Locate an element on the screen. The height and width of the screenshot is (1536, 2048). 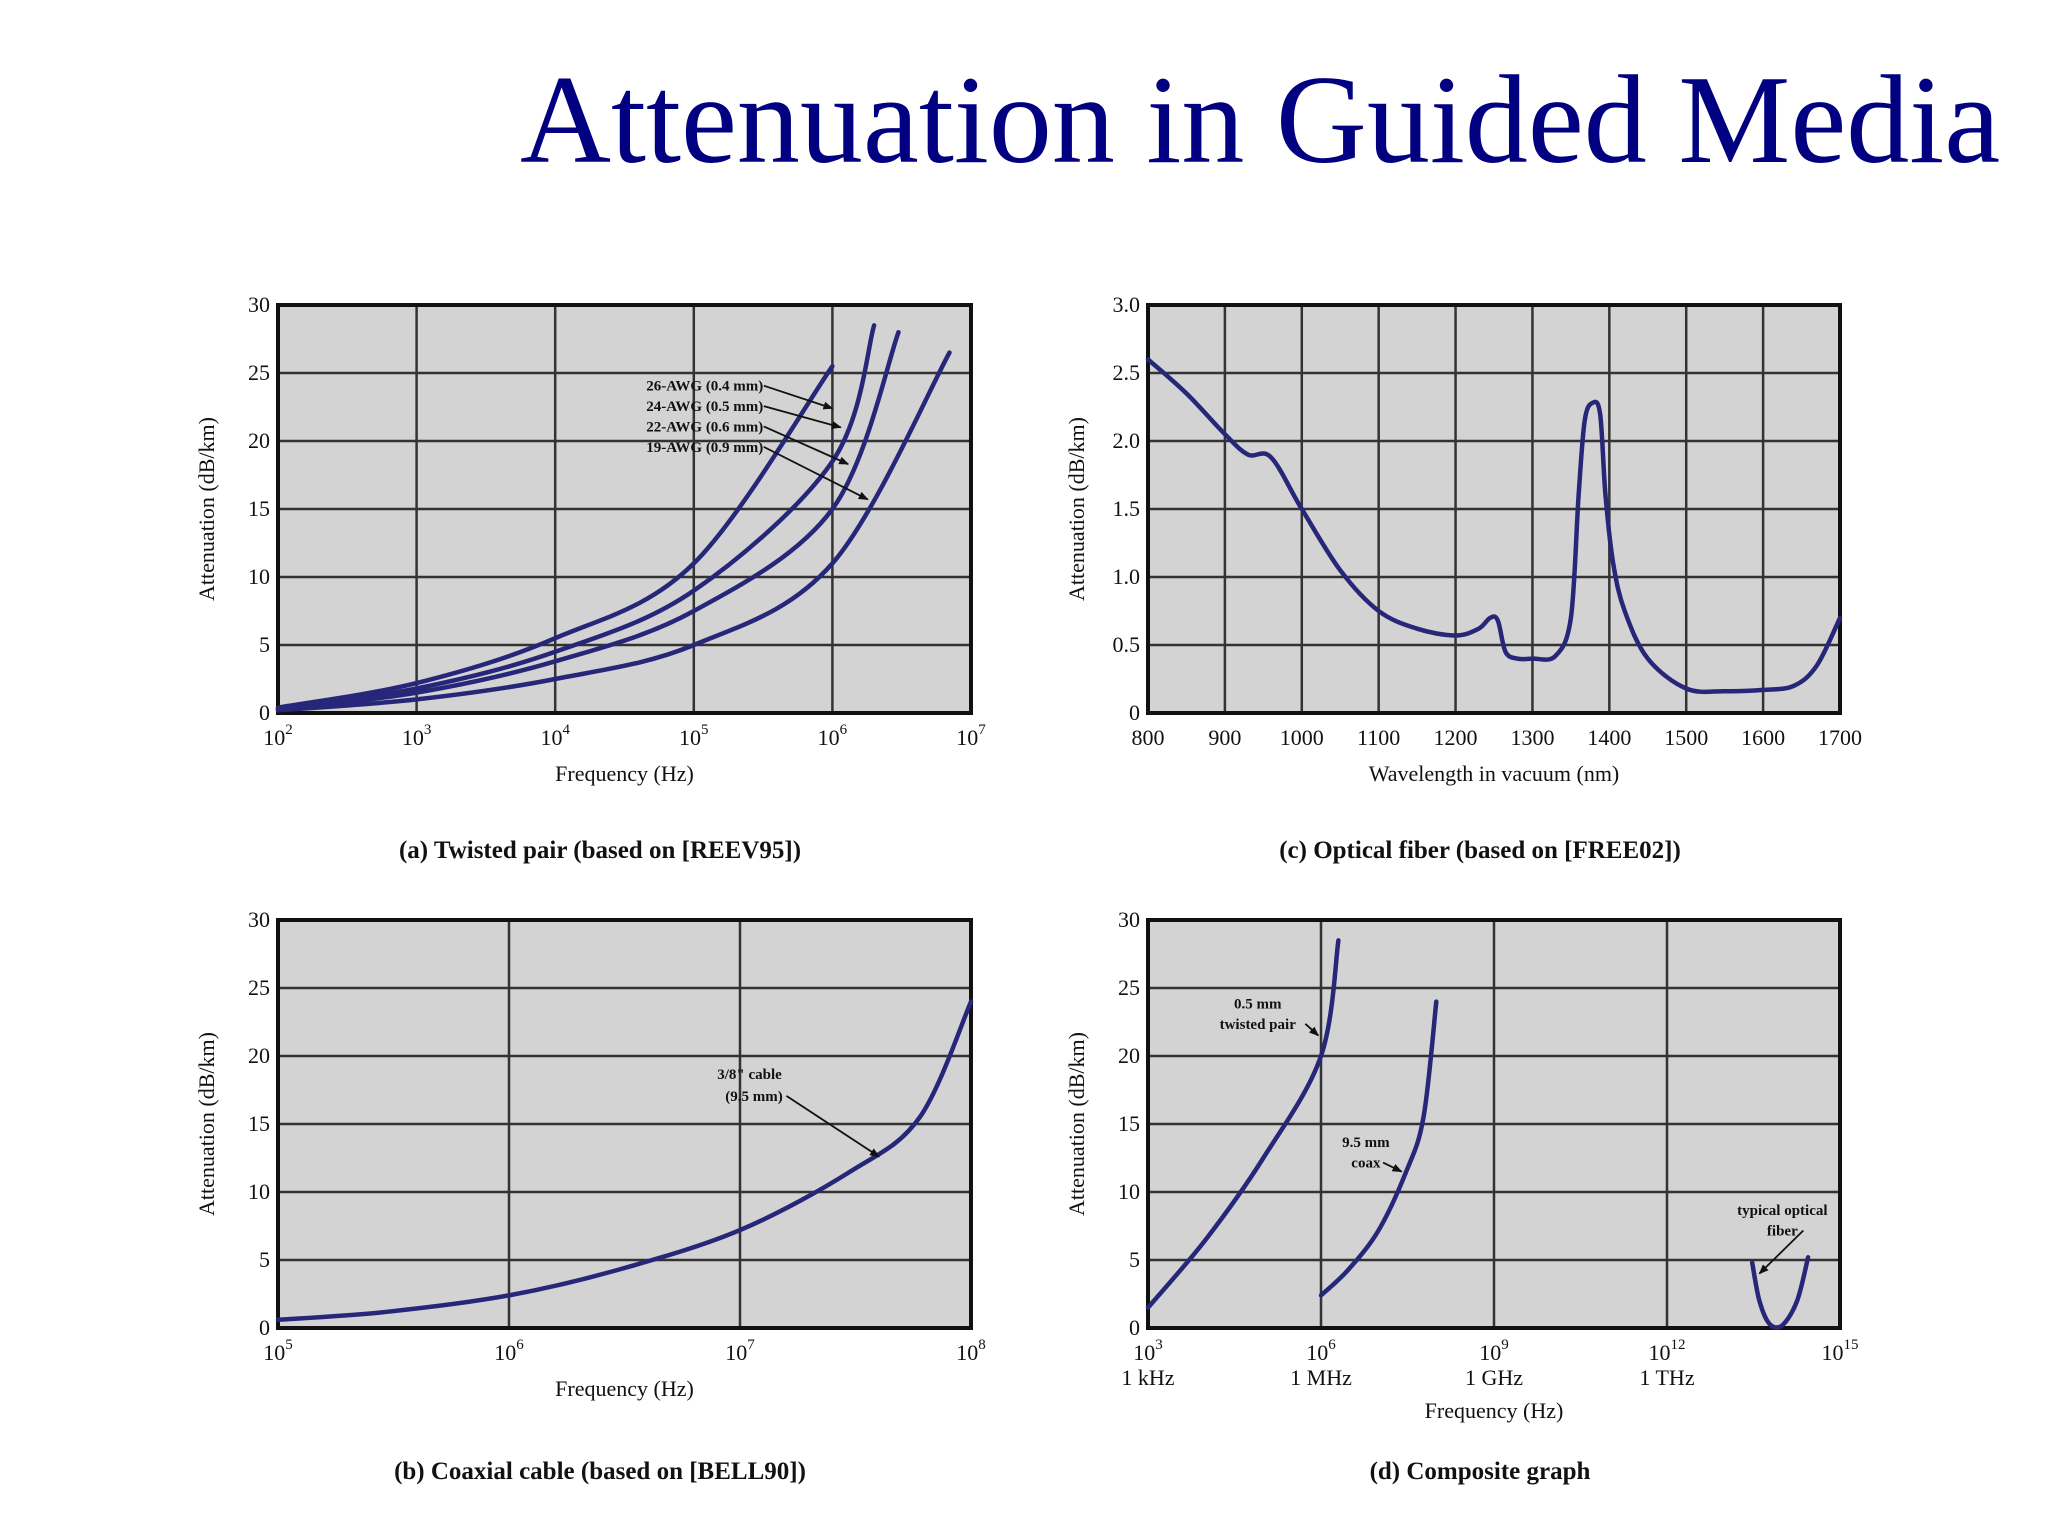
x-tick-label: 1600 is located at coordinates (1763, 737).